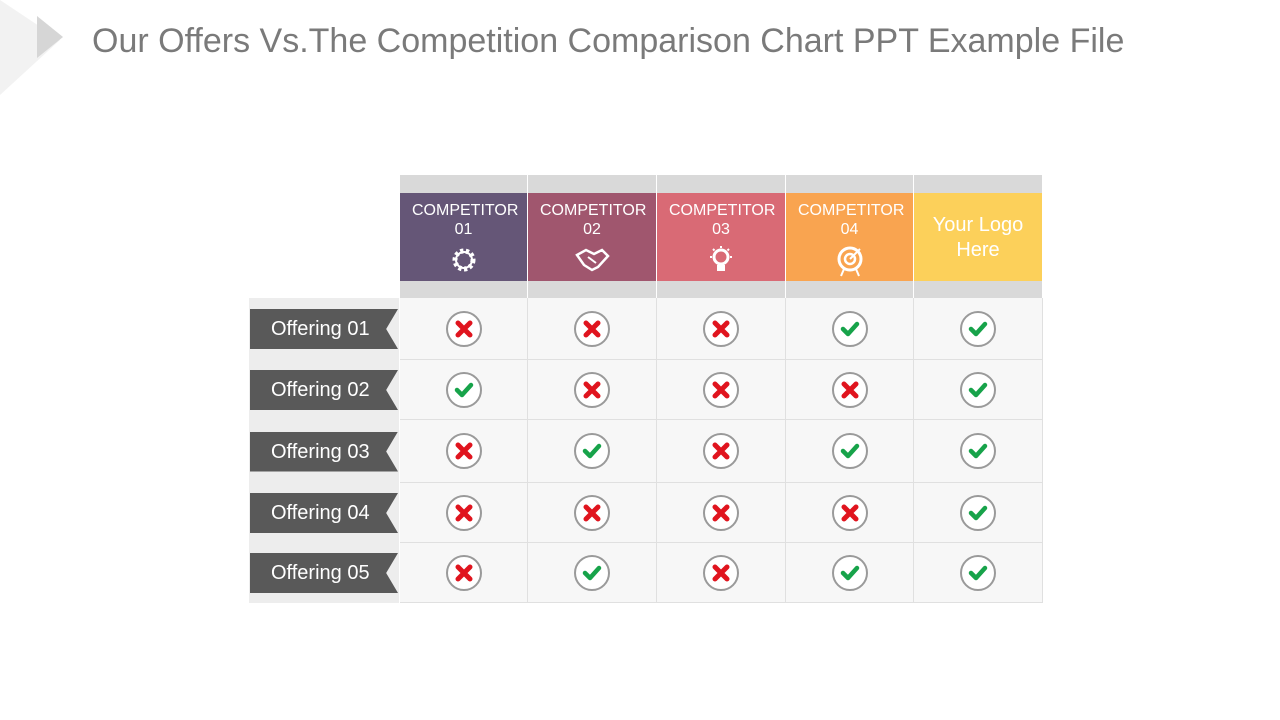 This screenshot has height=720, width=1280. I want to click on competitor-header: COMPETITOR 03, so click(721, 237).